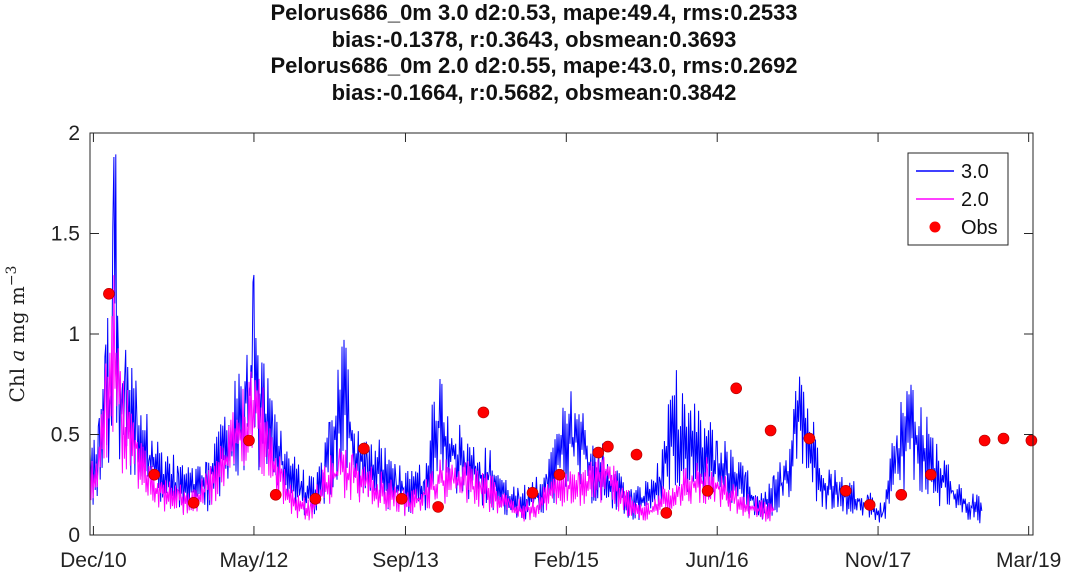 Image resolution: width=1068 pixels, height=575 pixels. What do you see at coordinates (975, 200) in the screenshot?
I see `legend-label-1: 2.0` at bounding box center [975, 200].